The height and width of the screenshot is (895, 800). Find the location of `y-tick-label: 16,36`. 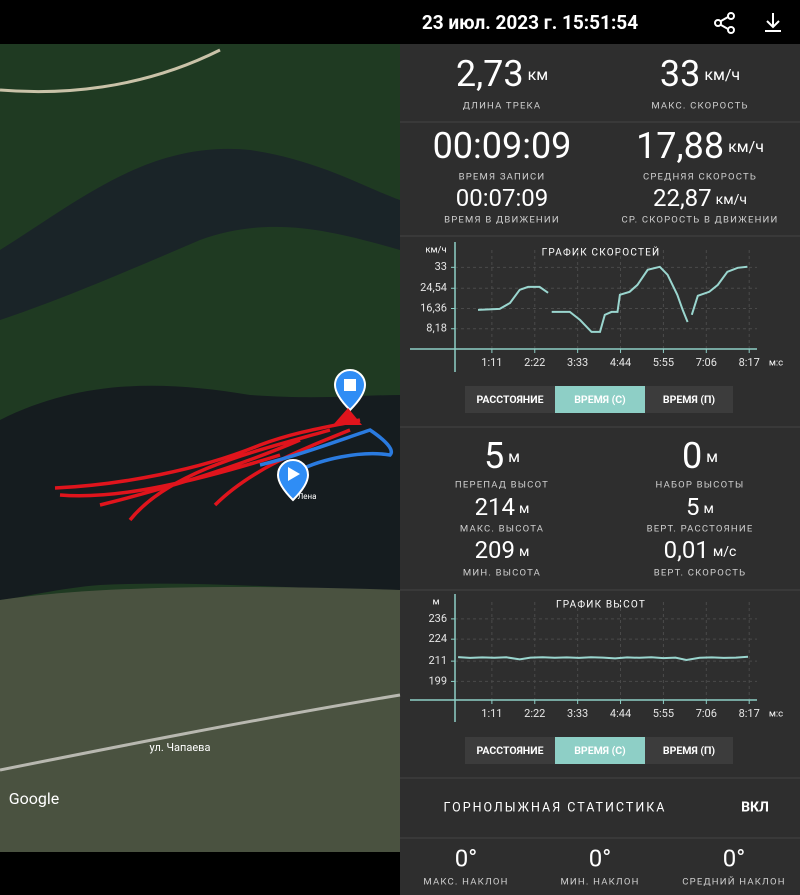

y-tick-label: 16,36 is located at coordinates (433, 307).